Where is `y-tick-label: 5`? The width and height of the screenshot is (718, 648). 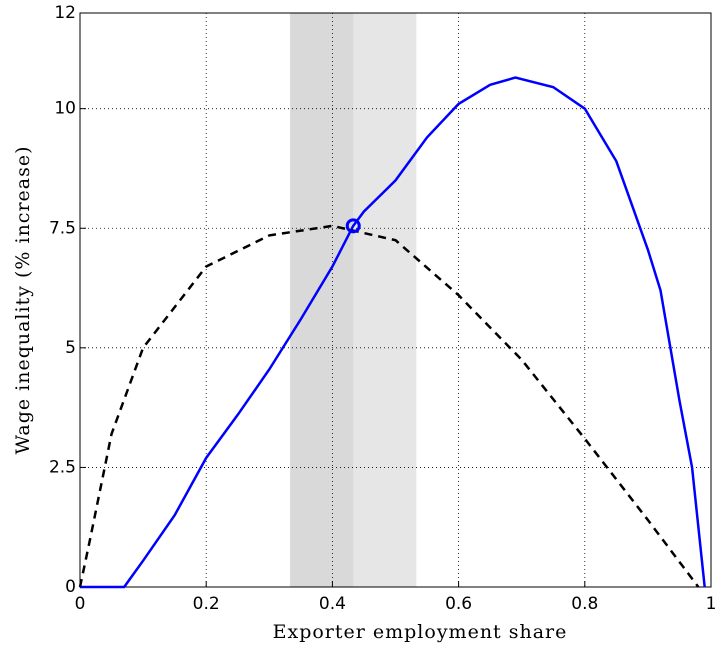
y-tick-label: 5 is located at coordinates (70, 348).